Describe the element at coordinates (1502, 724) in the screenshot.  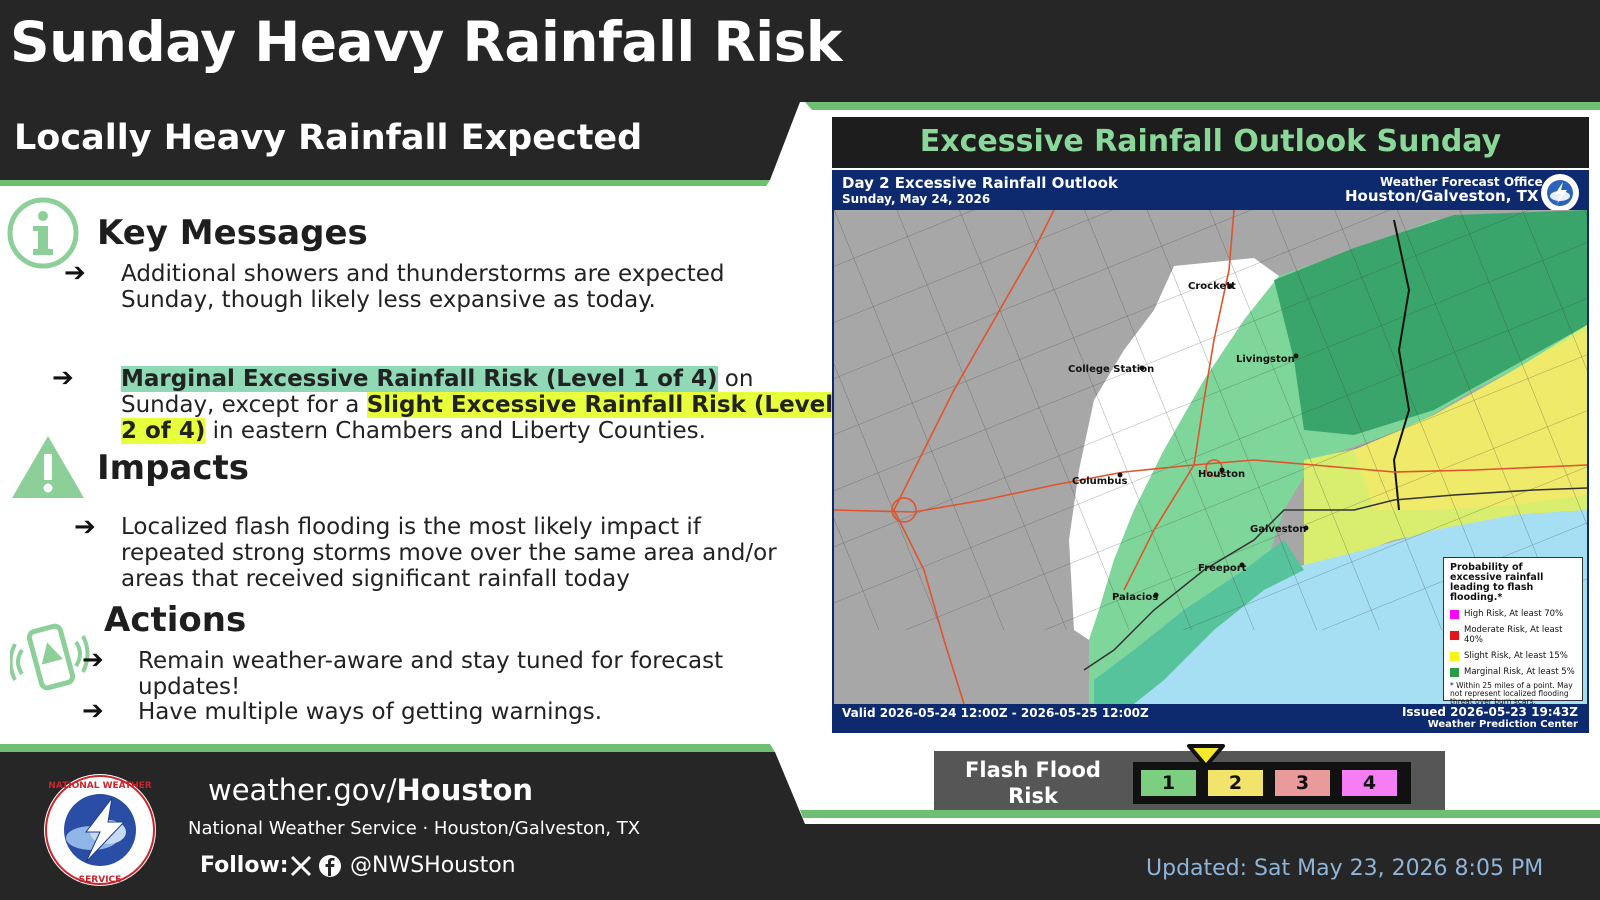
I see `issuer: Weather Prediction Center` at that location.